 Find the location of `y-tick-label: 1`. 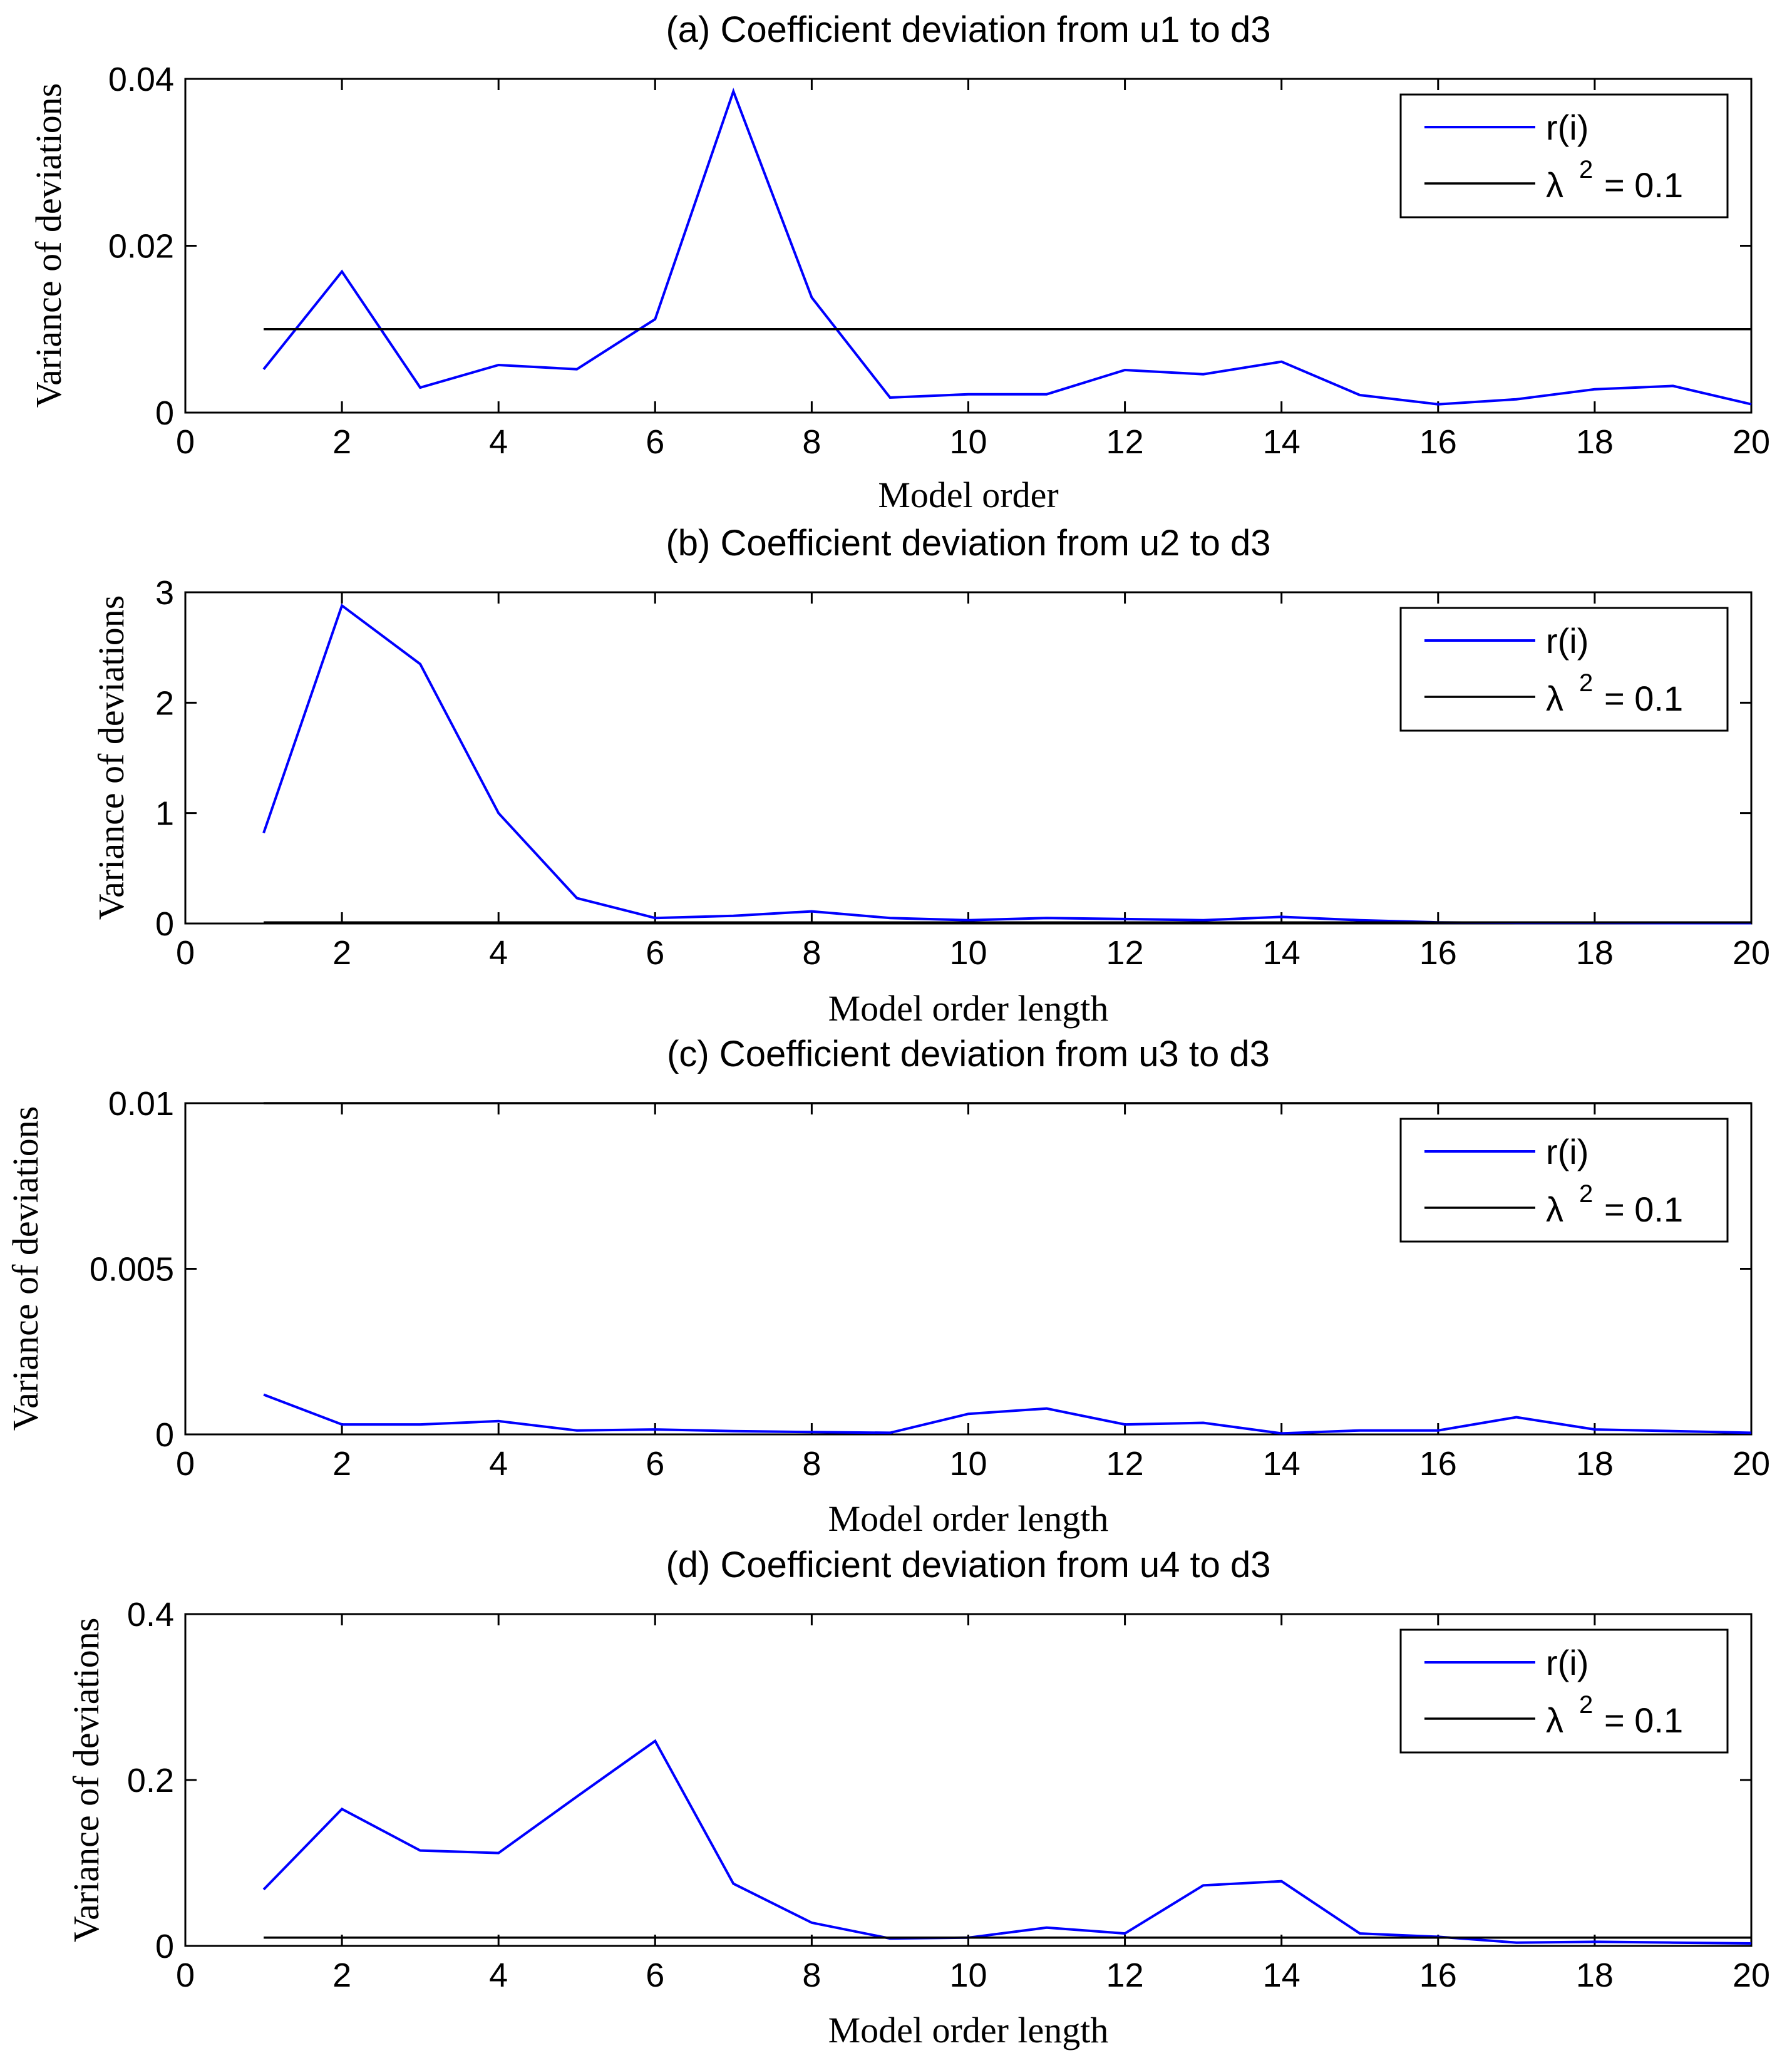

y-tick-label: 1 is located at coordinates (164, 814).